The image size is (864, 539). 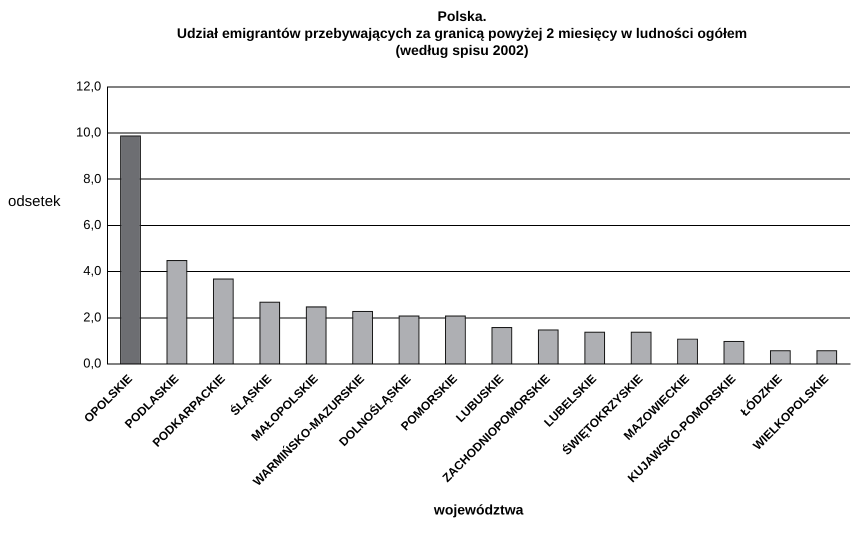 What do you see at coordinates (92, 224) in the screenshot?
I see `y-tick-label: 6,0` at bounding box center [92, 224].